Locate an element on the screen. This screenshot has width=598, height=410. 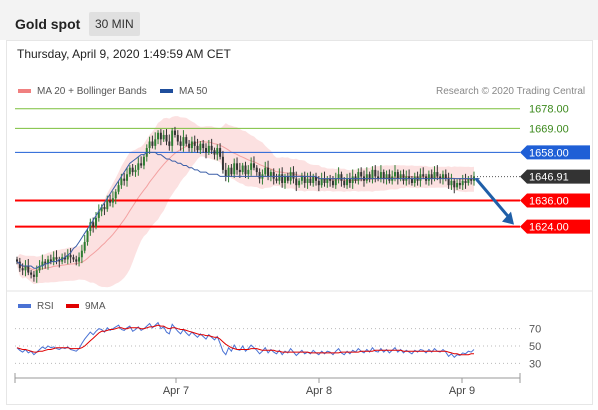
current-price-tag is located at coordinates (555, 176).